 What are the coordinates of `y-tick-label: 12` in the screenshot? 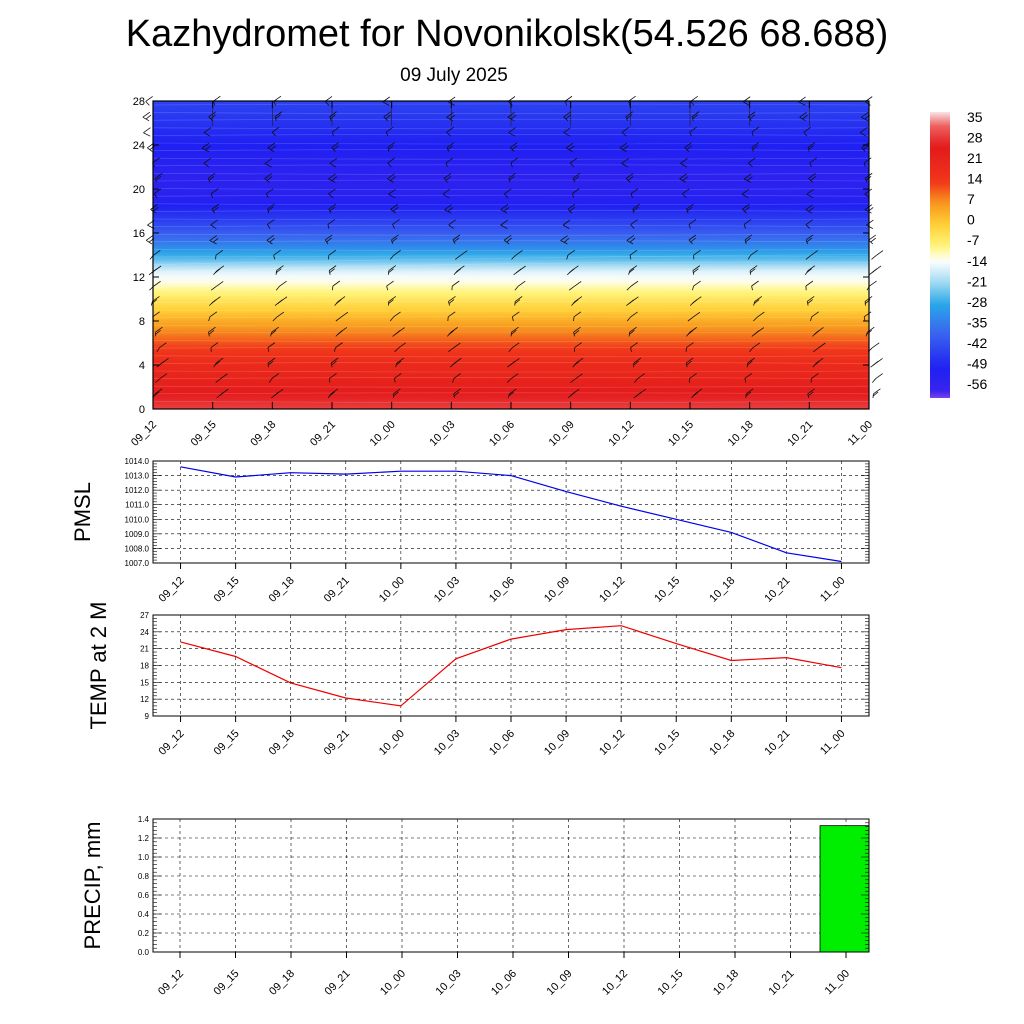 It's located at (144, 699).